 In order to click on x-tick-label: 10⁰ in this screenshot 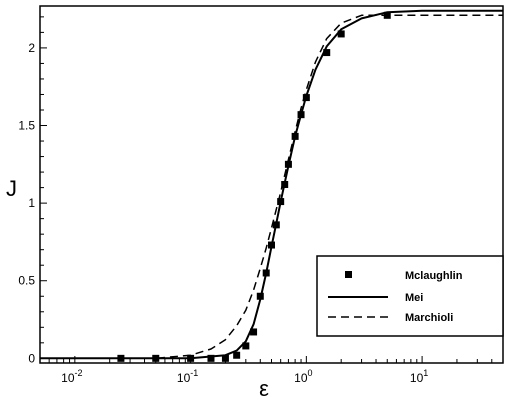, I will do `click(303, 376)`.